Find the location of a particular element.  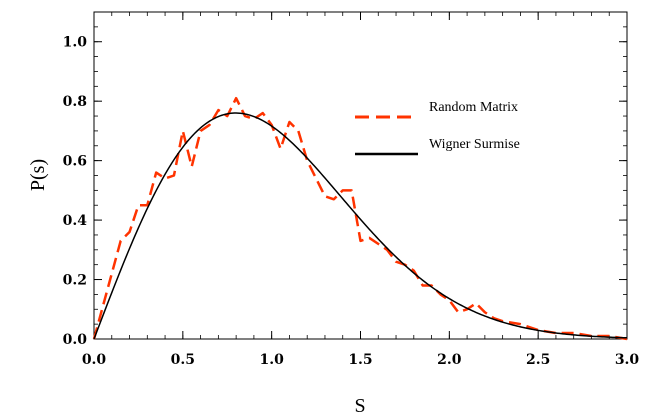

x-tick-label: 0.0 is located at coordinates (94, 360).